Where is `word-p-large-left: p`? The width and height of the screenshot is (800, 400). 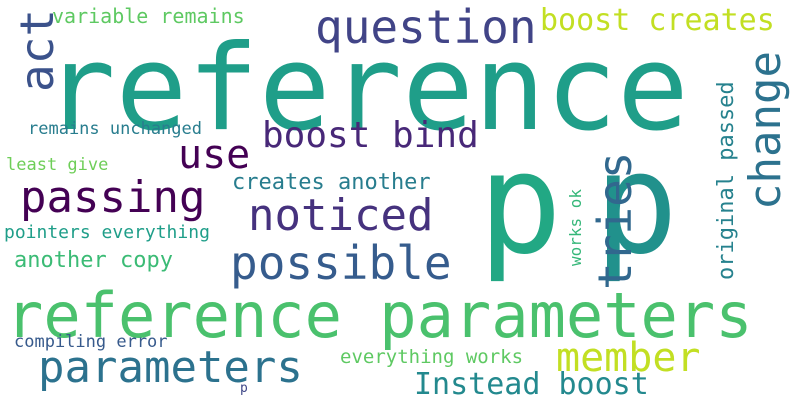 word-p-large-left: p is located at coordinates (520, 204).